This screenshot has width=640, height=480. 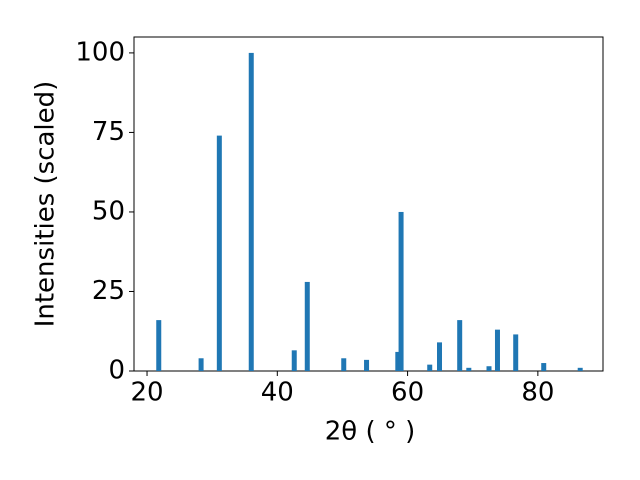 I want to click on x-tick-label: 40, so click(x=277, y=393).